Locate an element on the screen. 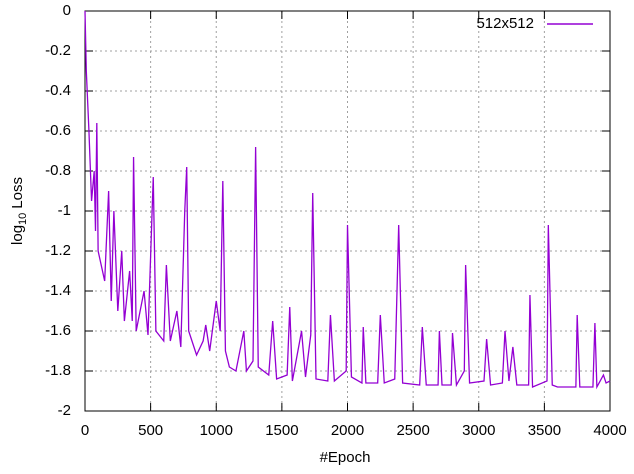 This screenshot has height=474, width=634. x-tick-label: 500 is located at coordinates (150, 430).